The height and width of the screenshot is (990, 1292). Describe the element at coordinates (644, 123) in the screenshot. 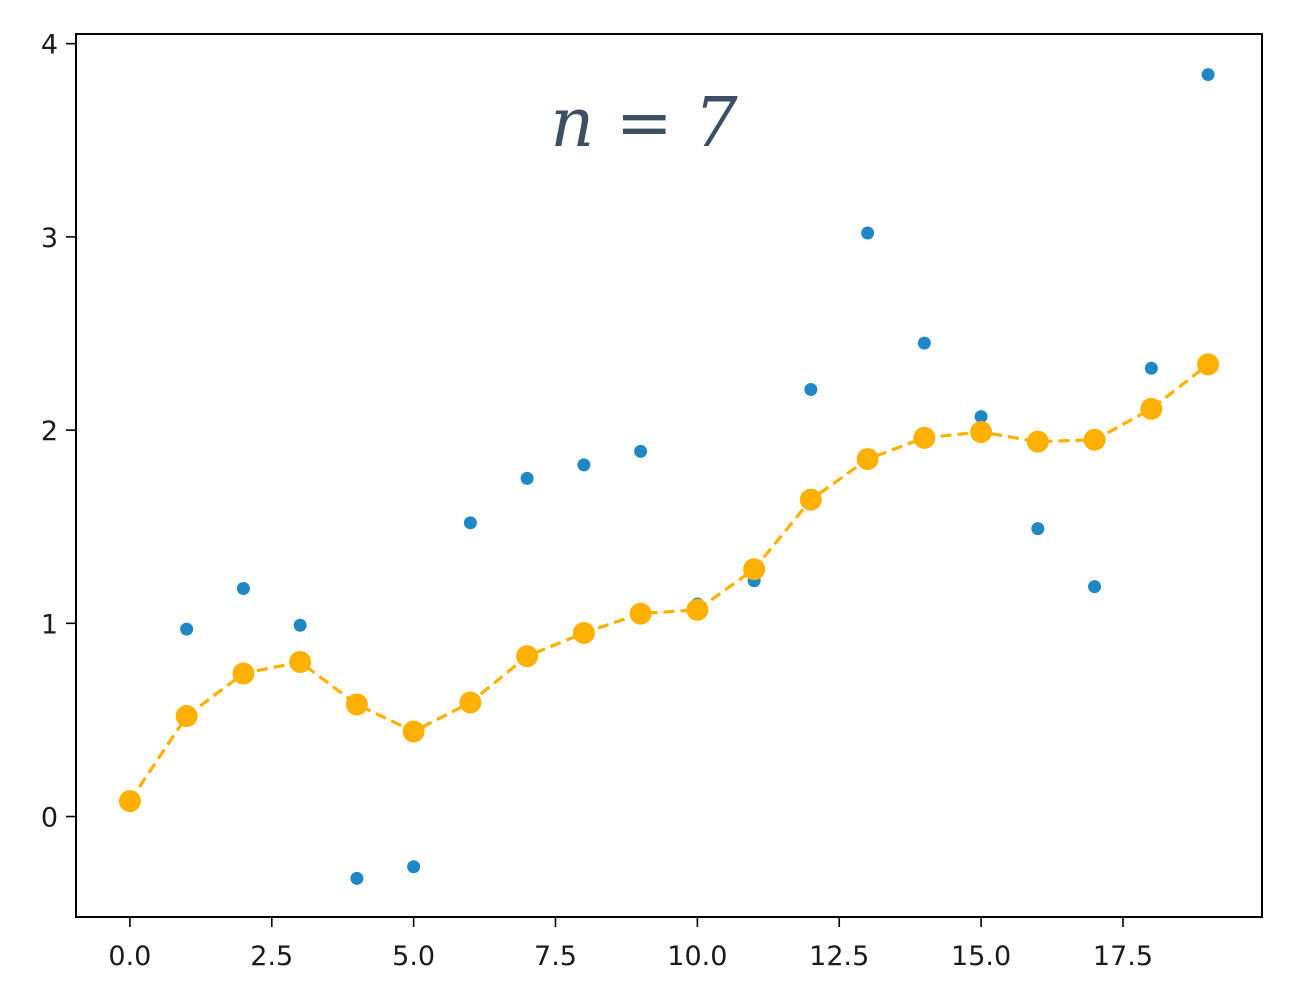

I see `annotation-label: n = 7` at that location.